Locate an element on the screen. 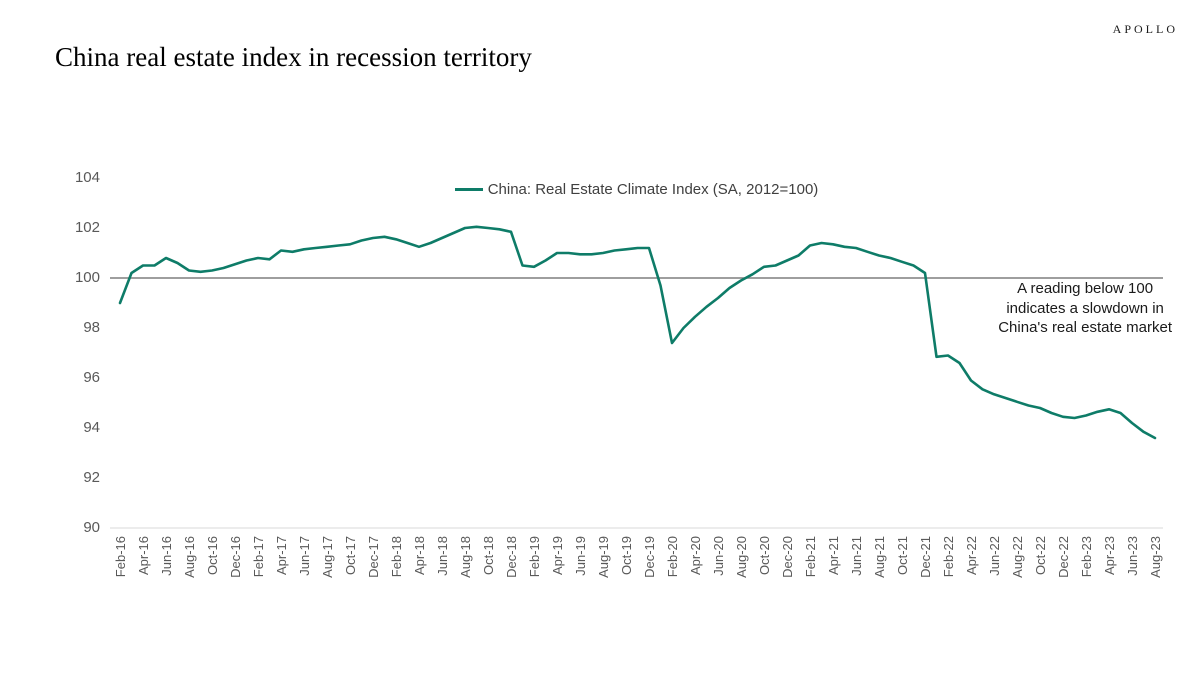 This screenshot has width=1200, height=675. x-tick-label: Apr-19 is located at coordinates (557, 556).